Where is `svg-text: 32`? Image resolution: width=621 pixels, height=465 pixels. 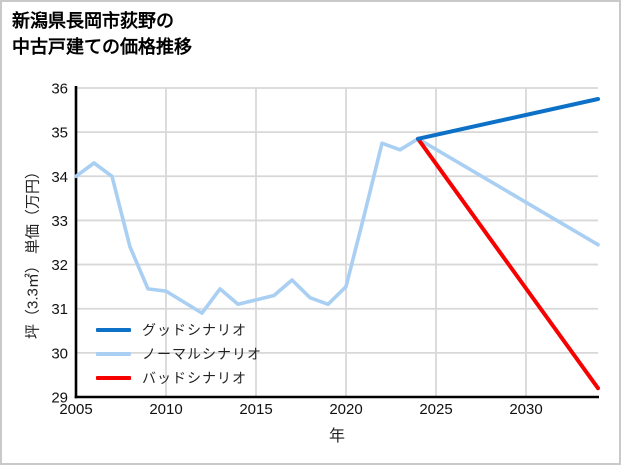 svg-text: 32 is located at coordinates (59, 265).